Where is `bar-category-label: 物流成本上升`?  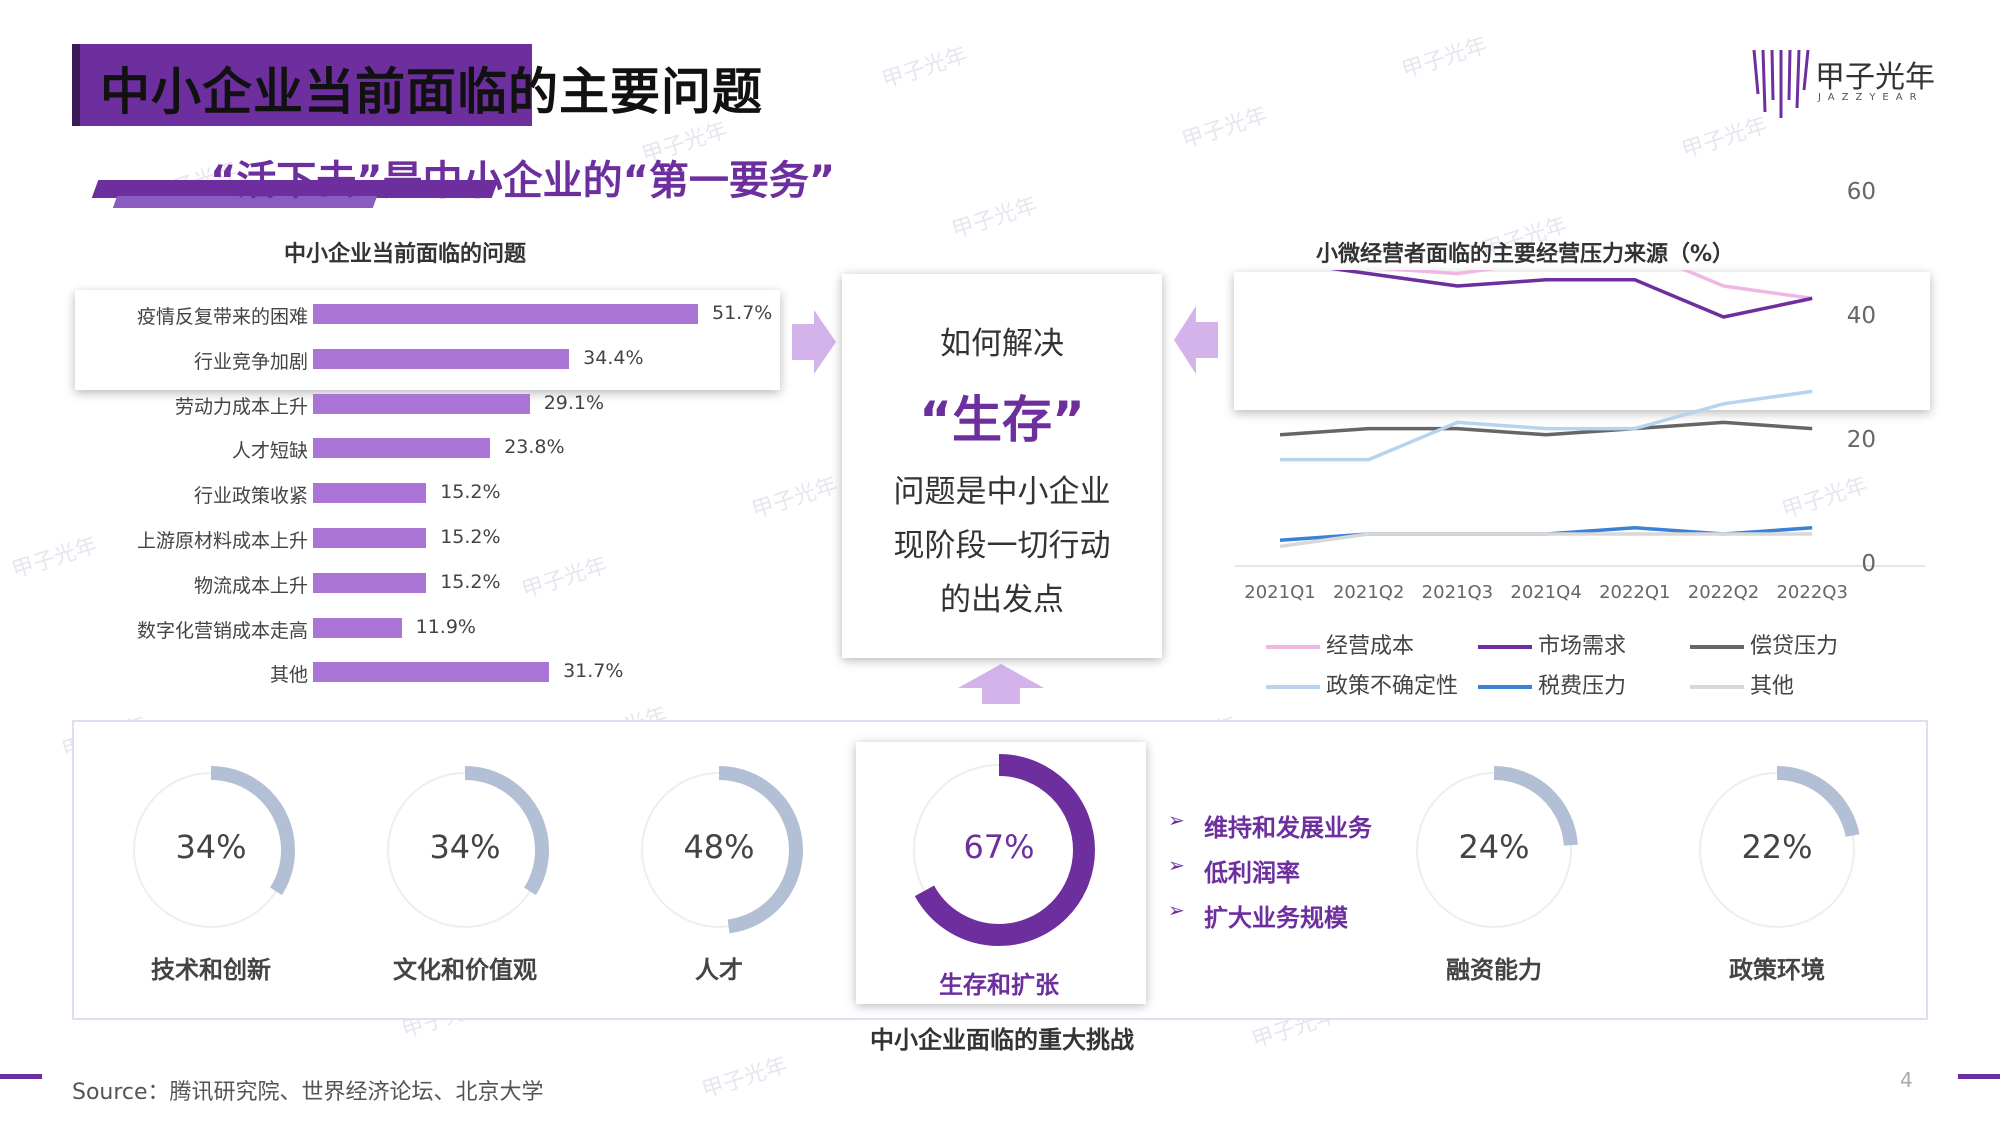 bar-category-label: 物流成本上升 is located at coordinates (250, 585).